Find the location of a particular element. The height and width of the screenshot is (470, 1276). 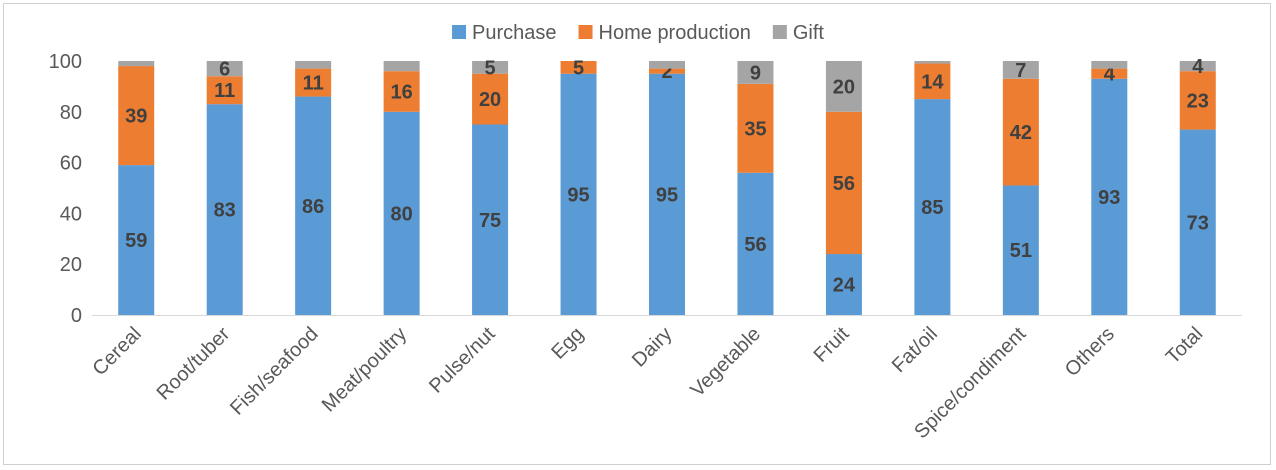

x-category-label: Root/tuber is located at coordinates (194, 364).